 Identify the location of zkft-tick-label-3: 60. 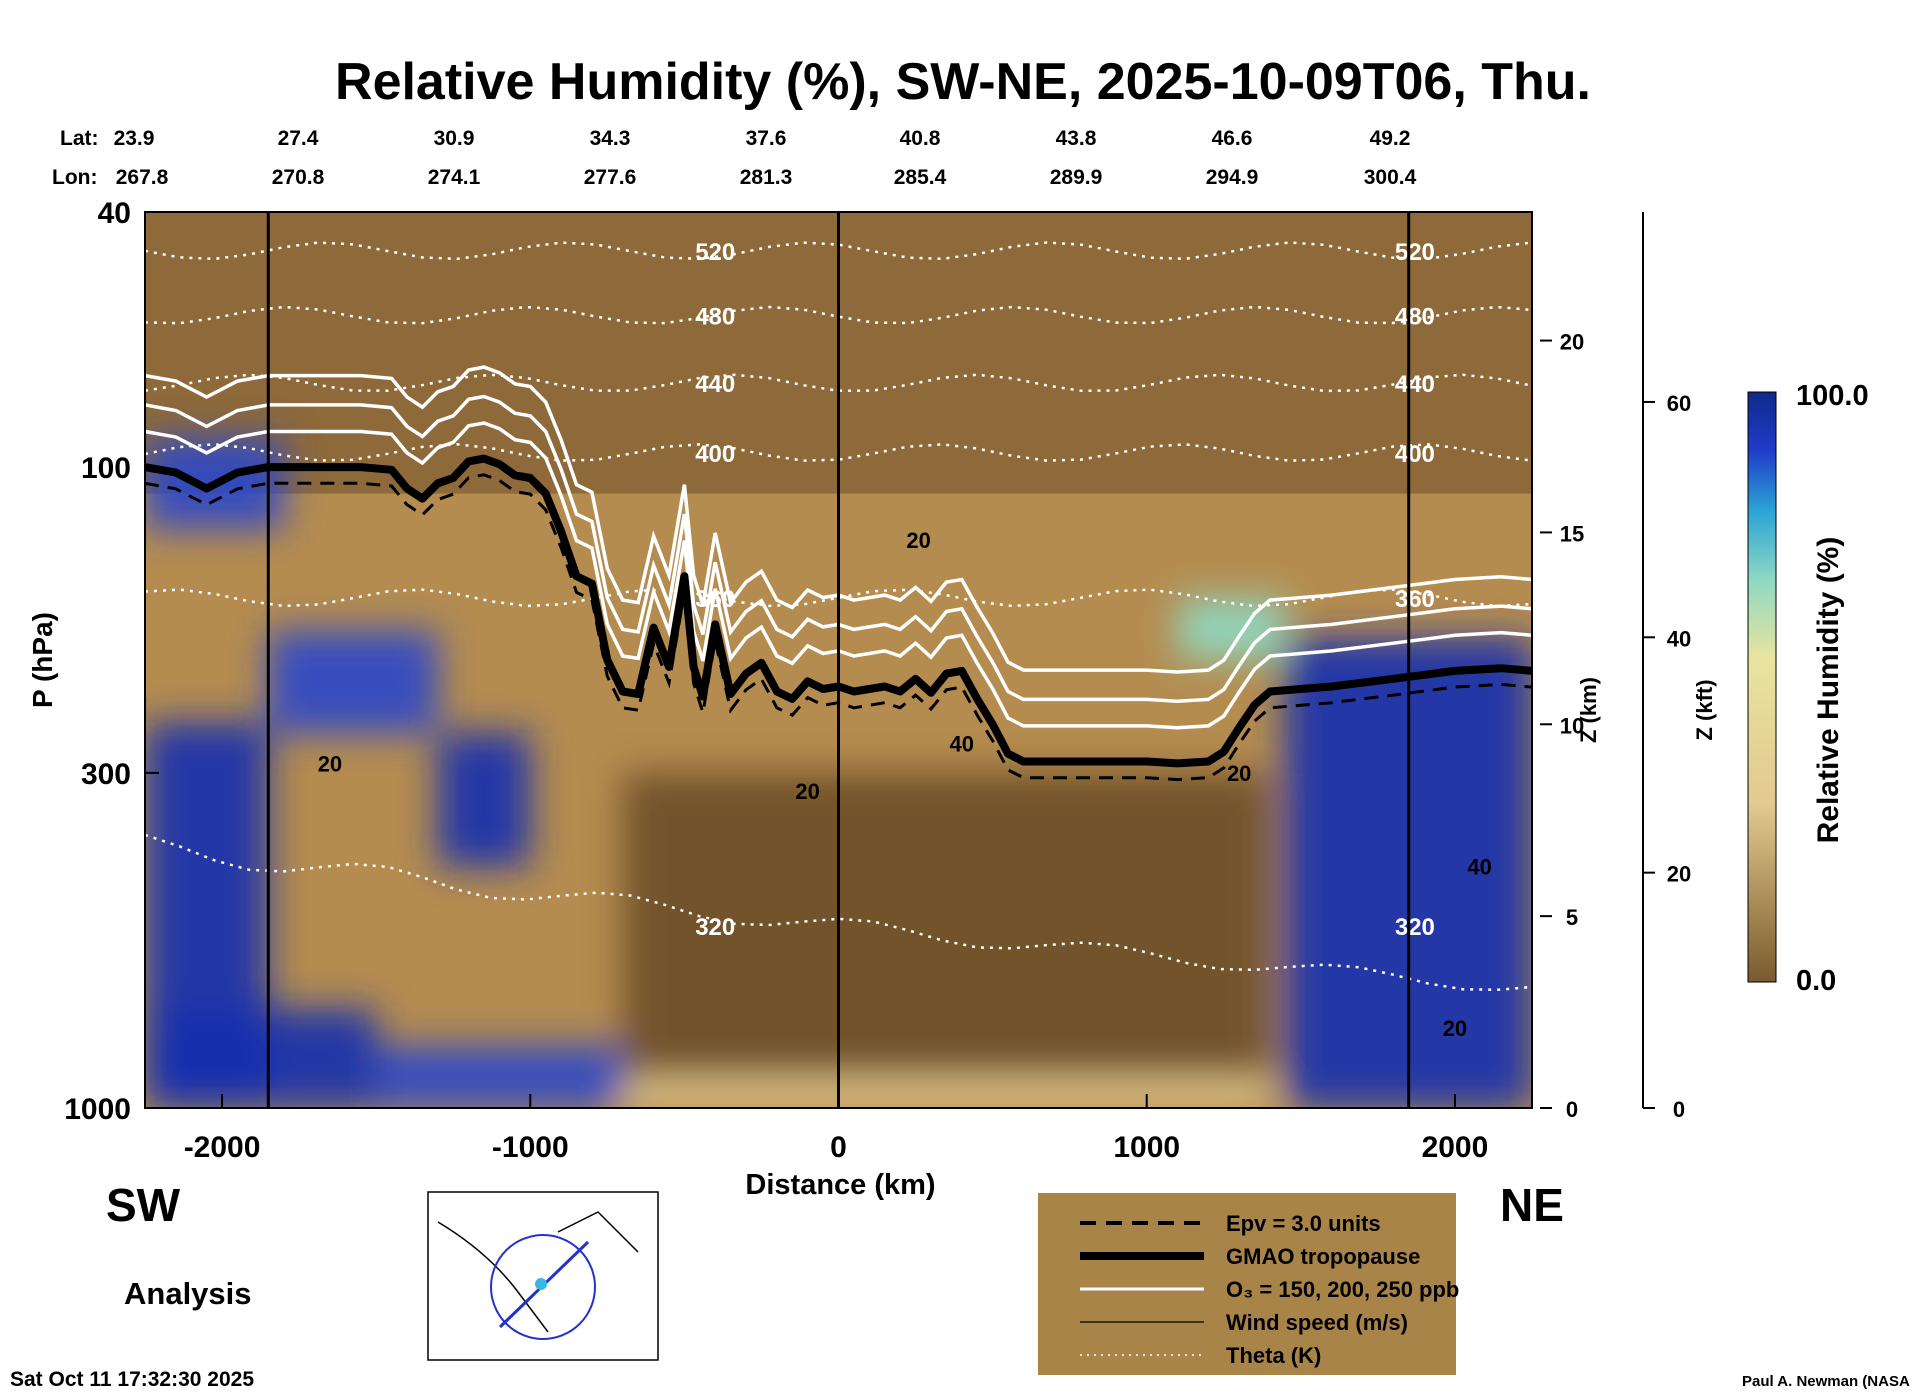
(1679, 403).